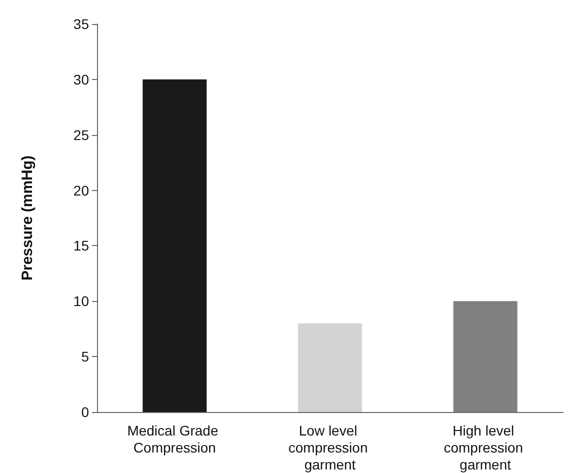 This screenshot has width=571, height=473. What do you see at coordinates (85, 356) in the screenshot?
I see `y-tick-label: 5` at bounding box center [85, 356].